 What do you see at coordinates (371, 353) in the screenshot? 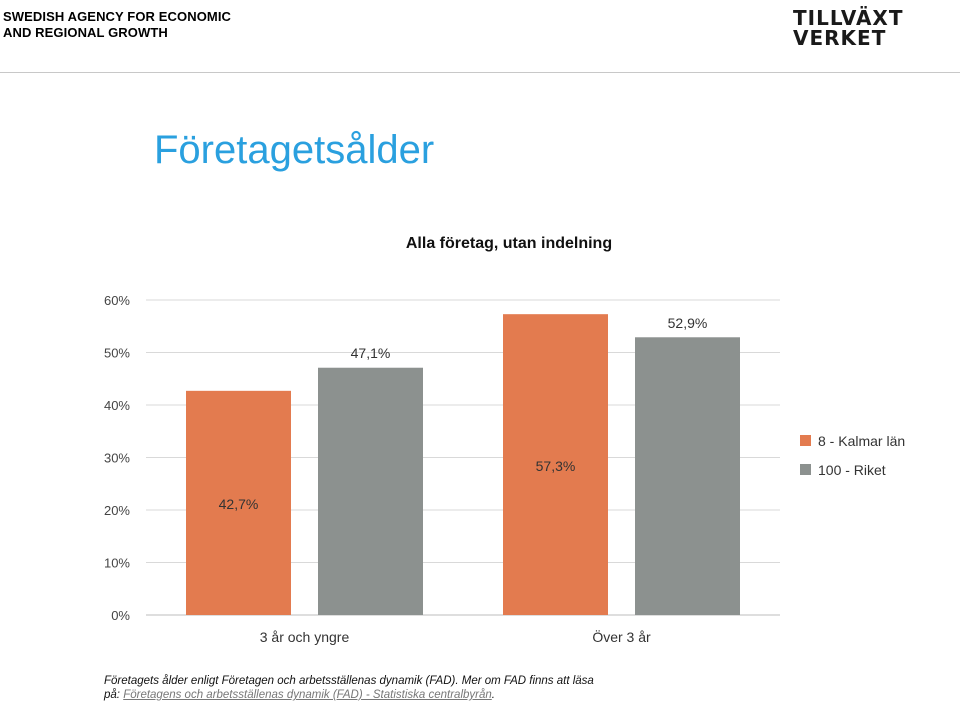
I see `data-label: 47,1%` at bounding box center [371, 353].